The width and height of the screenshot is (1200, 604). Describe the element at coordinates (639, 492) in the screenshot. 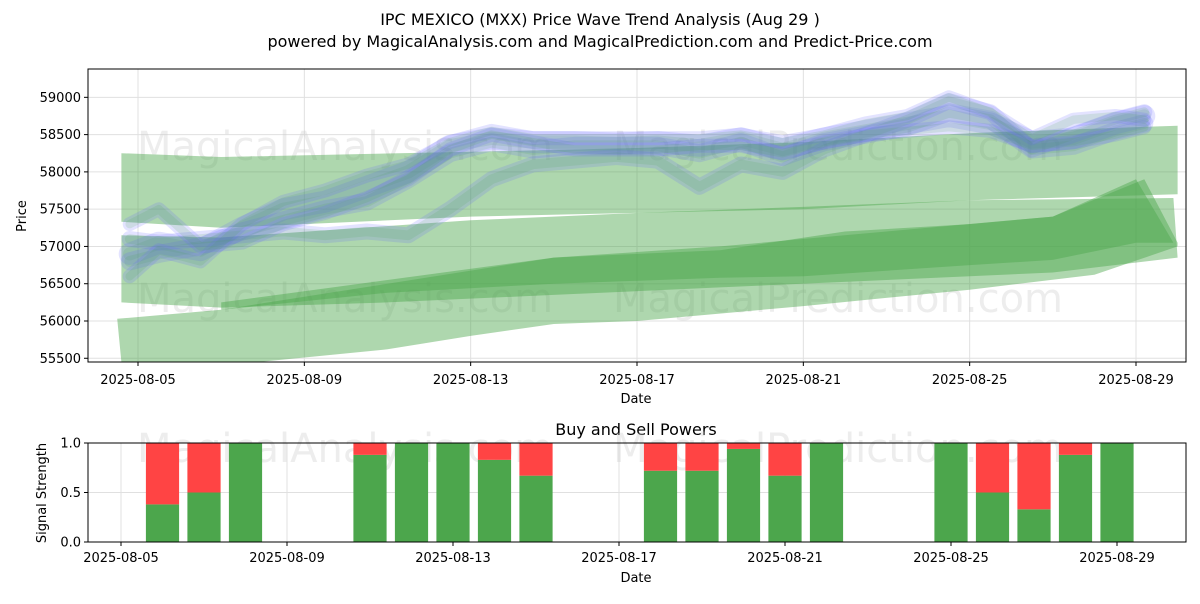

I see `signal-bars` at that location.